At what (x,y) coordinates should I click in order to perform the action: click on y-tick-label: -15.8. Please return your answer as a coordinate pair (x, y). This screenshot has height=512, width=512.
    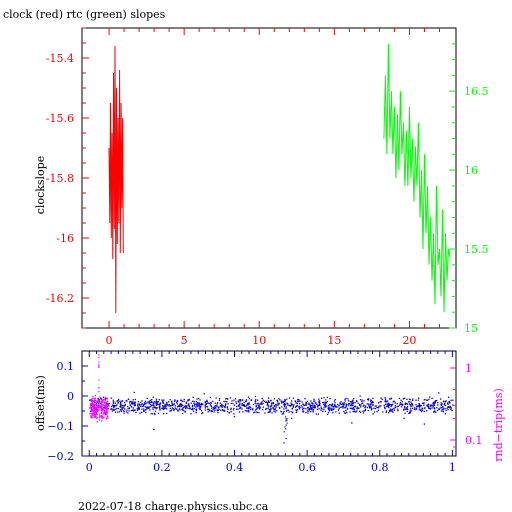
    Looking at the image, I should click on (60, 178).